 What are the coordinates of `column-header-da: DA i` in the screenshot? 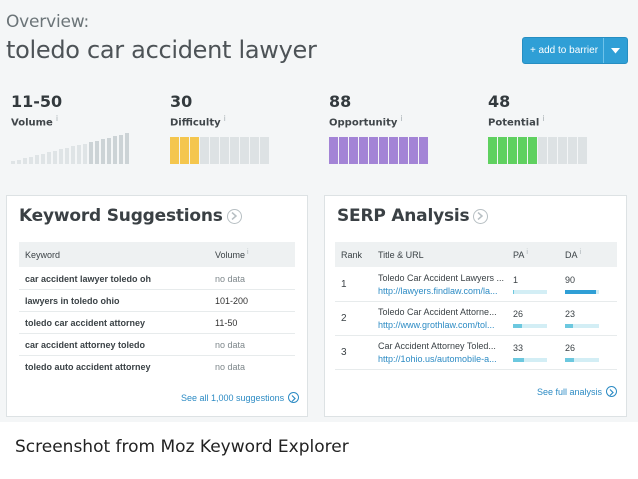 It's located at (573, 254).